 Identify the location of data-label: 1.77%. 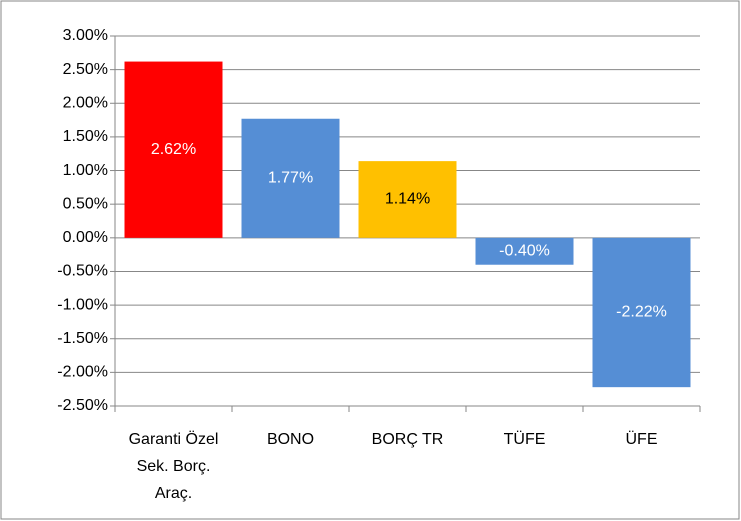
(290, 178).